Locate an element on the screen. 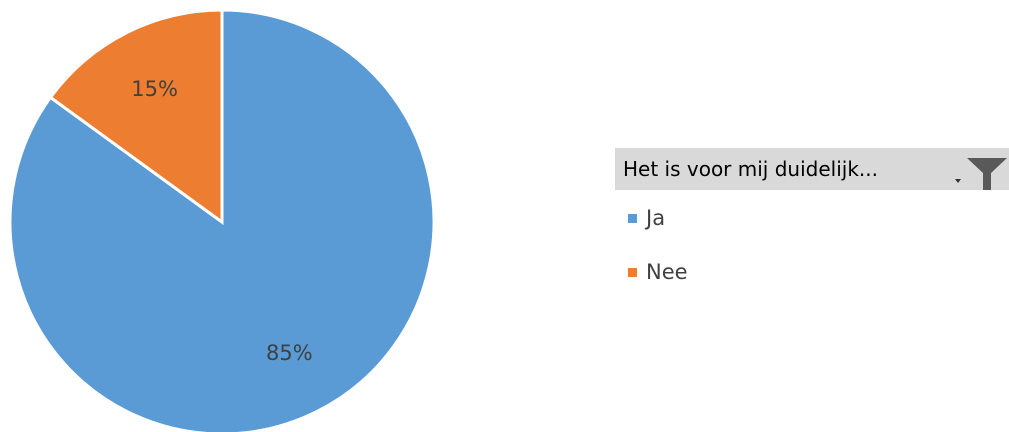 The width and height of the screenshot is (1009, 432). legend-swatch-ja is located at coordinates (632, 218).